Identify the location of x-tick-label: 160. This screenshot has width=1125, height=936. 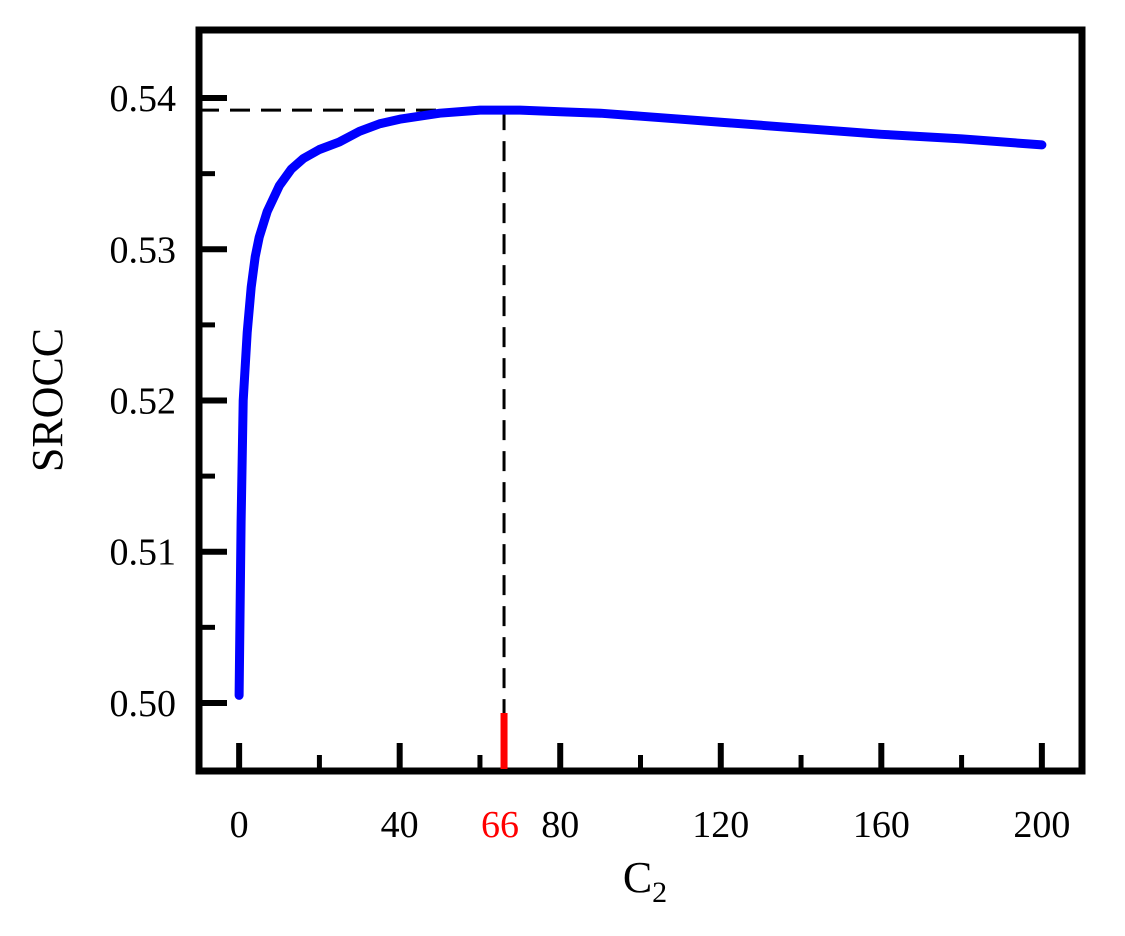
(881, 825).